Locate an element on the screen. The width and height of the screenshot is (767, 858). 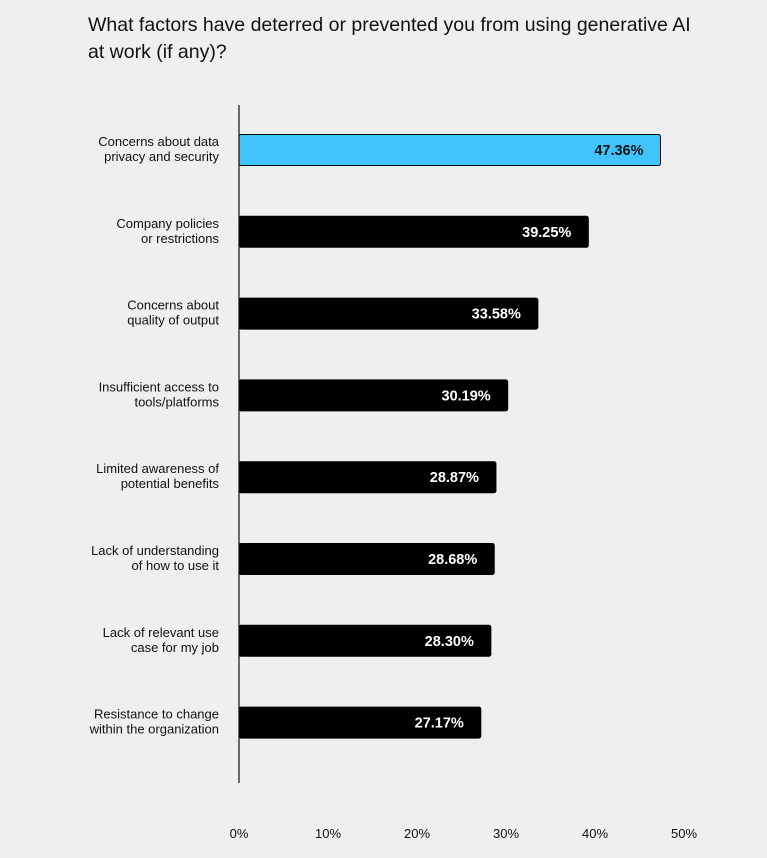
category-label-7: Lack of relevant use case for my job is located at coordinates (161, 640).